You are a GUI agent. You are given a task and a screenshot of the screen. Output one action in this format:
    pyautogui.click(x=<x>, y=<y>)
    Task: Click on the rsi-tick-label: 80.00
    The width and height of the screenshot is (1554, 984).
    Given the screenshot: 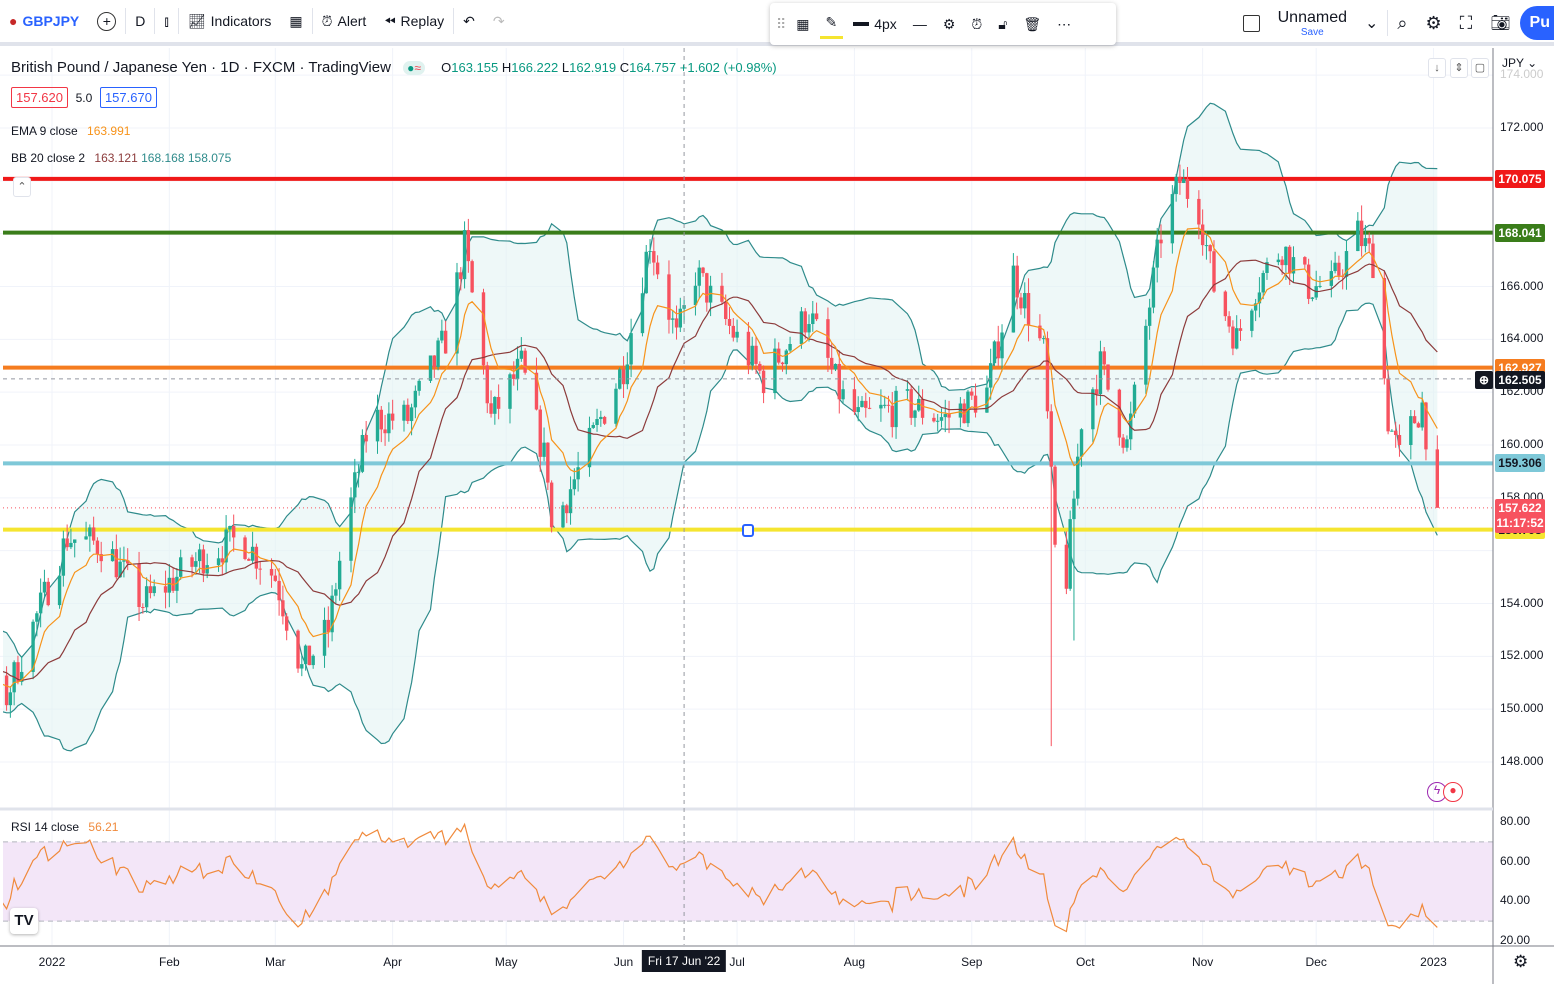 What is the action you would take?
    pyautogui.click(x=1515, y=821)
    